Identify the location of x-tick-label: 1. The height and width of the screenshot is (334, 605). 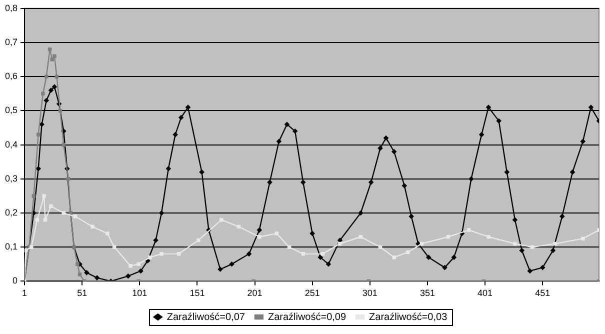
(25, 293).